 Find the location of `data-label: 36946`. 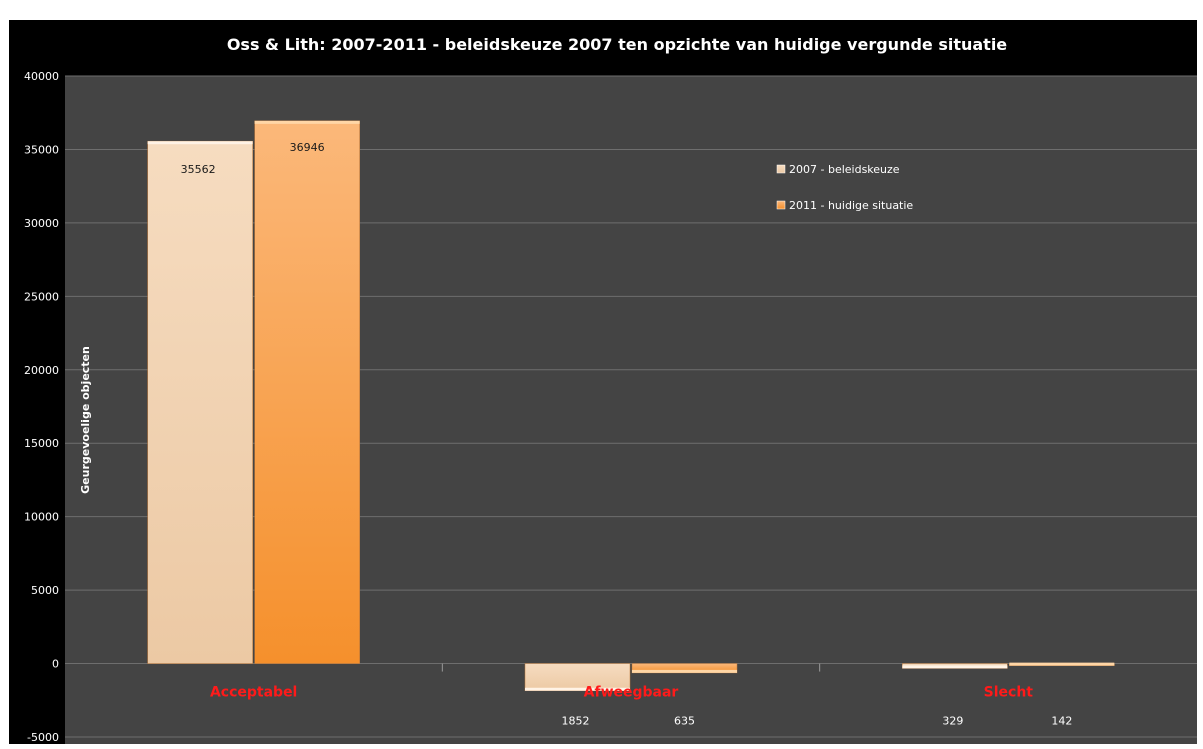

data-label: 36946 is located at coordinates (307, 147).